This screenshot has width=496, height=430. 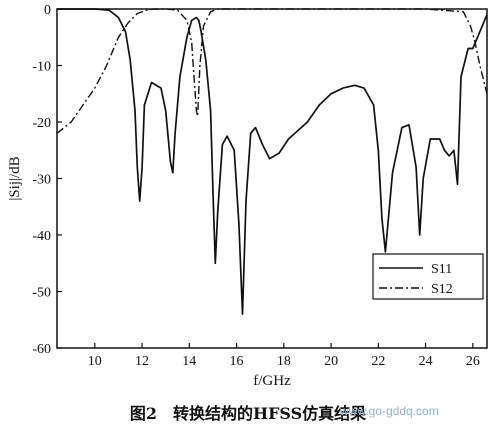 What do you see at coordinates (41, 349) in the screenshot?
I see `y-tick-label: -60` at bounding box center [41, 349].